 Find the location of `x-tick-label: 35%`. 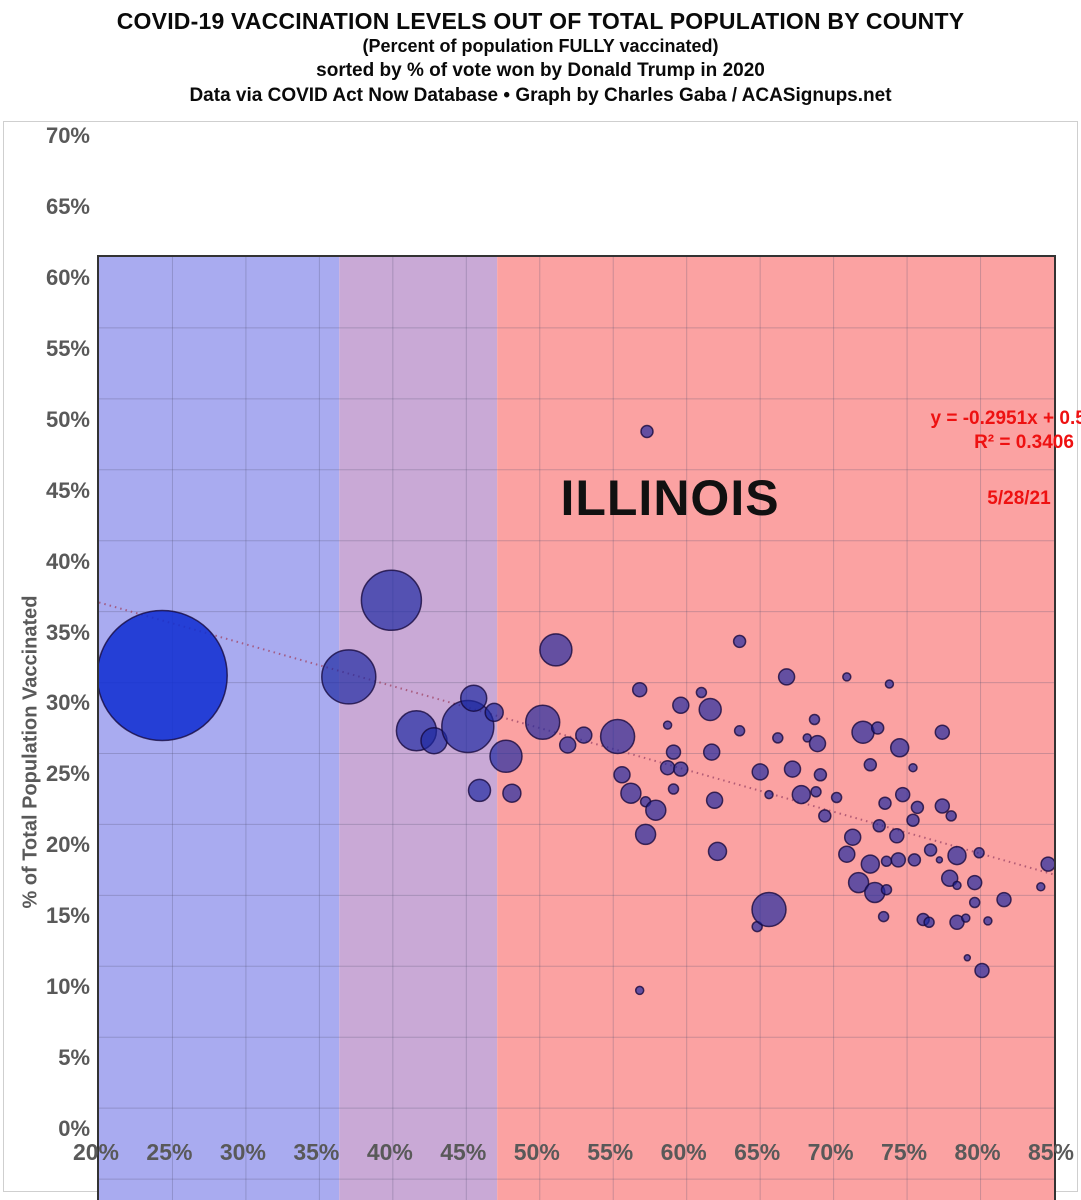

x-tick-label: 35% is located at coordinates (316, 1152).